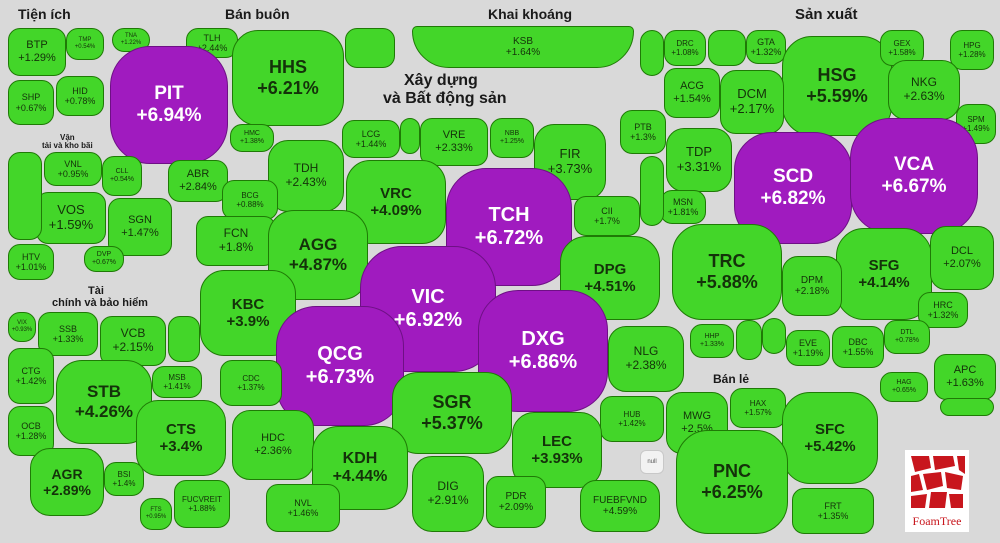  Describe the element at coordinates (131, 43) in the screenshot. I see `stock-change: +1.22%` at that location.